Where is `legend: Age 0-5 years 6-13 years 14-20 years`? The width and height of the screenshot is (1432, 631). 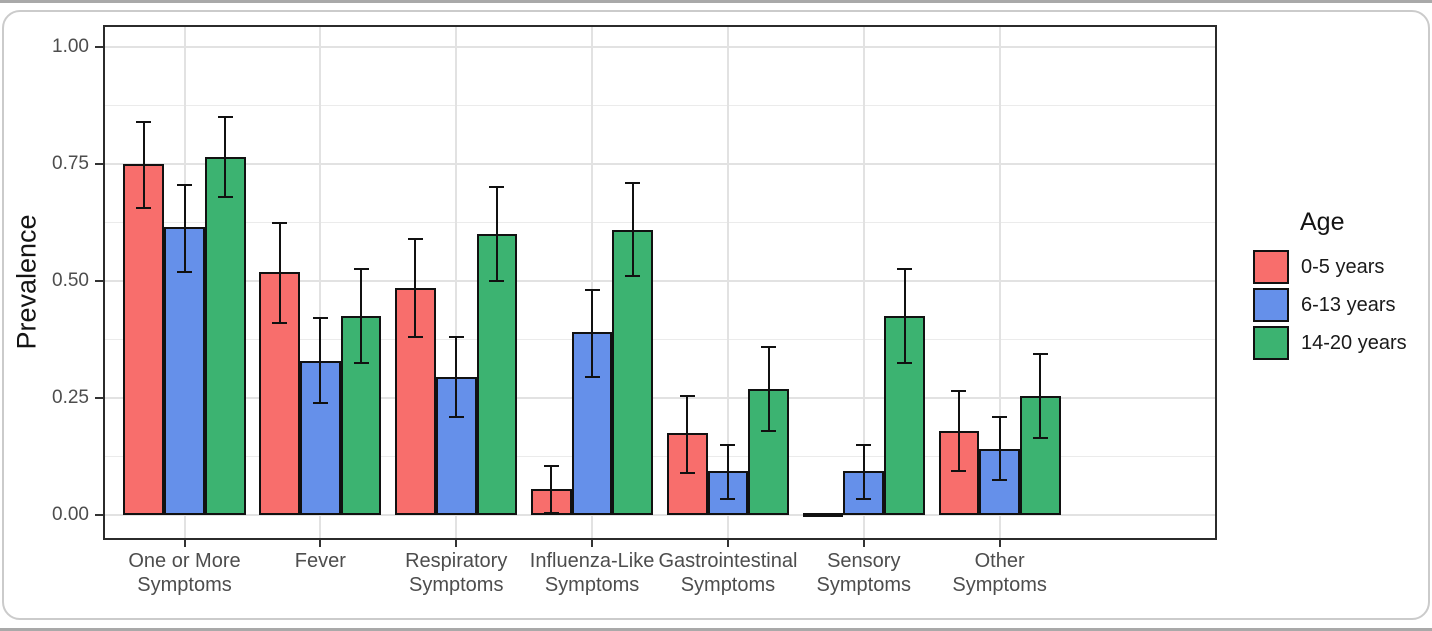 legend: Age 0-5 years 6-13 years 14-20 years is located at coordinates (1330, 286).